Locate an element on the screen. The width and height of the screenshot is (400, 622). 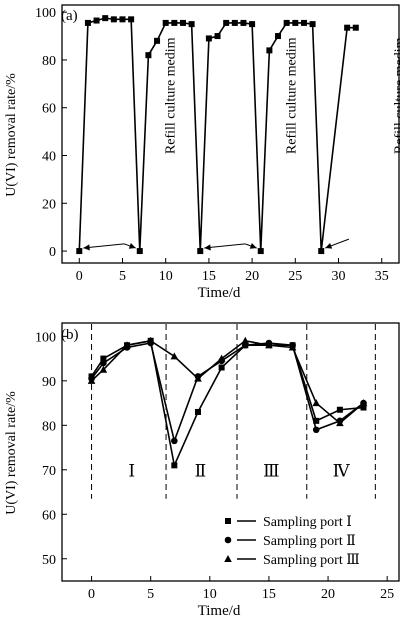
x-tick-label-1-5: 25 is located at coordinates (387, 594).